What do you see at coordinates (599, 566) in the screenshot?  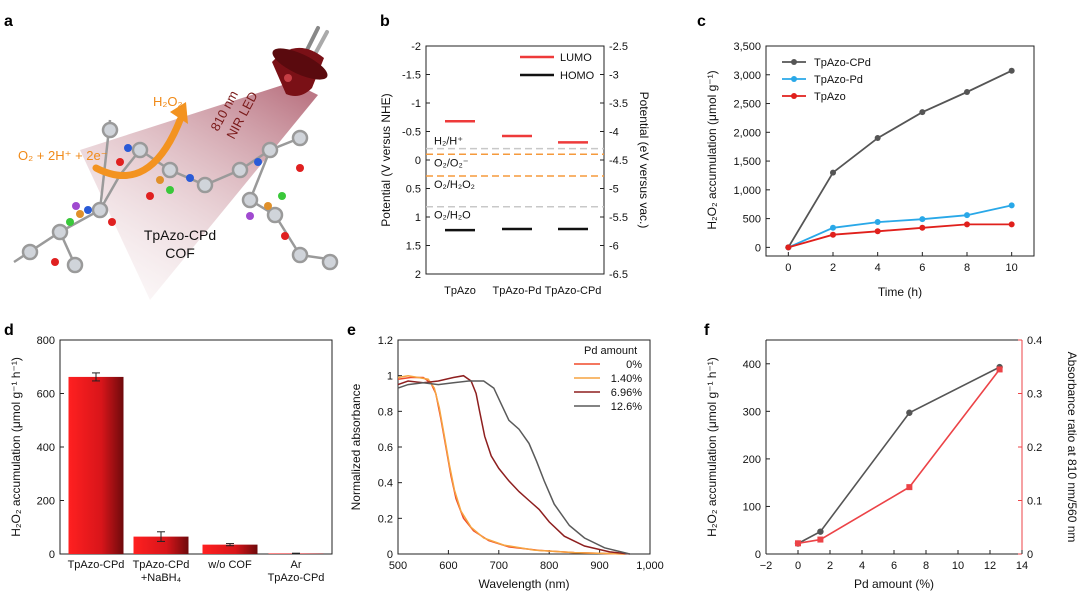 I see `e-xtick-label: 900` at bounding box center [599, 566].